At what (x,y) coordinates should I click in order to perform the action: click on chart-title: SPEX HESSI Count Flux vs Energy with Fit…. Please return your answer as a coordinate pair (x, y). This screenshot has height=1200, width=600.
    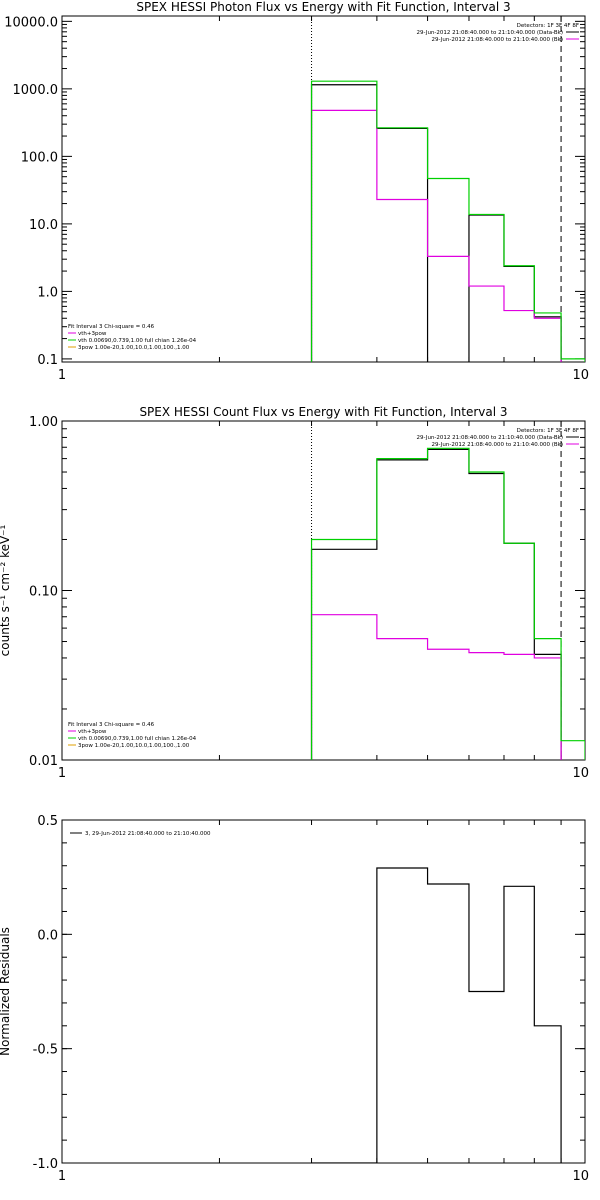
    Looking at the image, I should click on (323, 412).